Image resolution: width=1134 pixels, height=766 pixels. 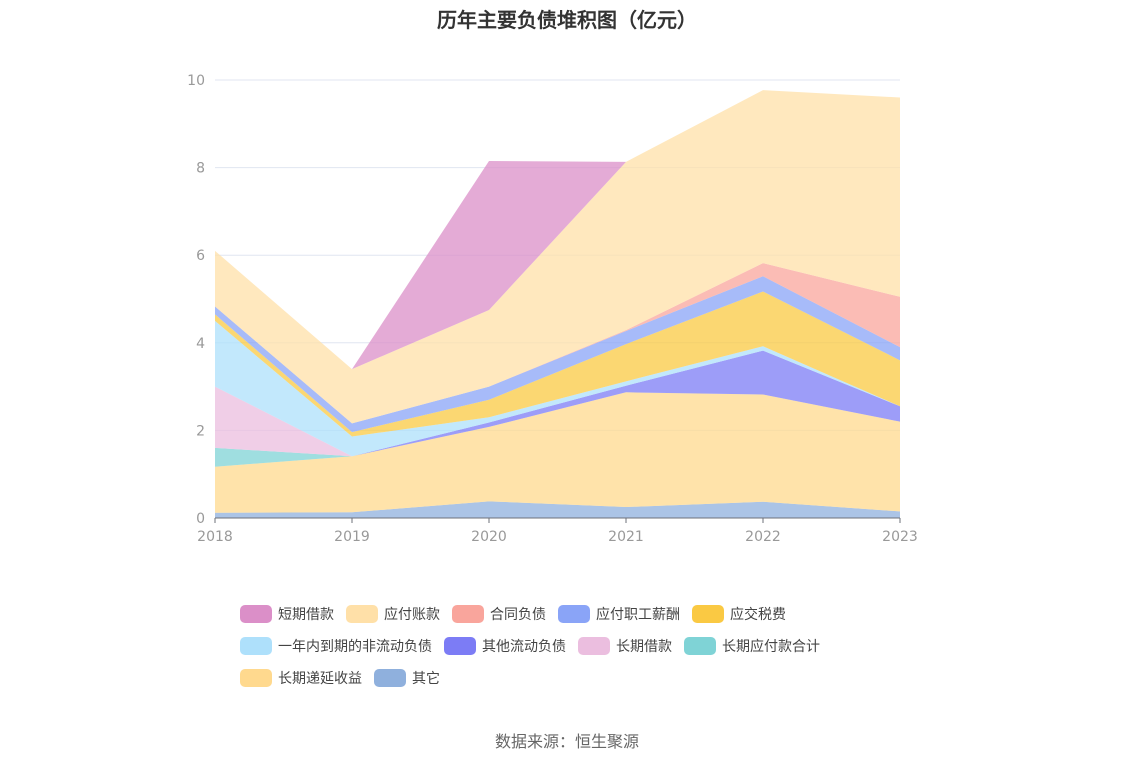 I want to click on x-tick-label-2023: 2023, so click(x=900, y=537).